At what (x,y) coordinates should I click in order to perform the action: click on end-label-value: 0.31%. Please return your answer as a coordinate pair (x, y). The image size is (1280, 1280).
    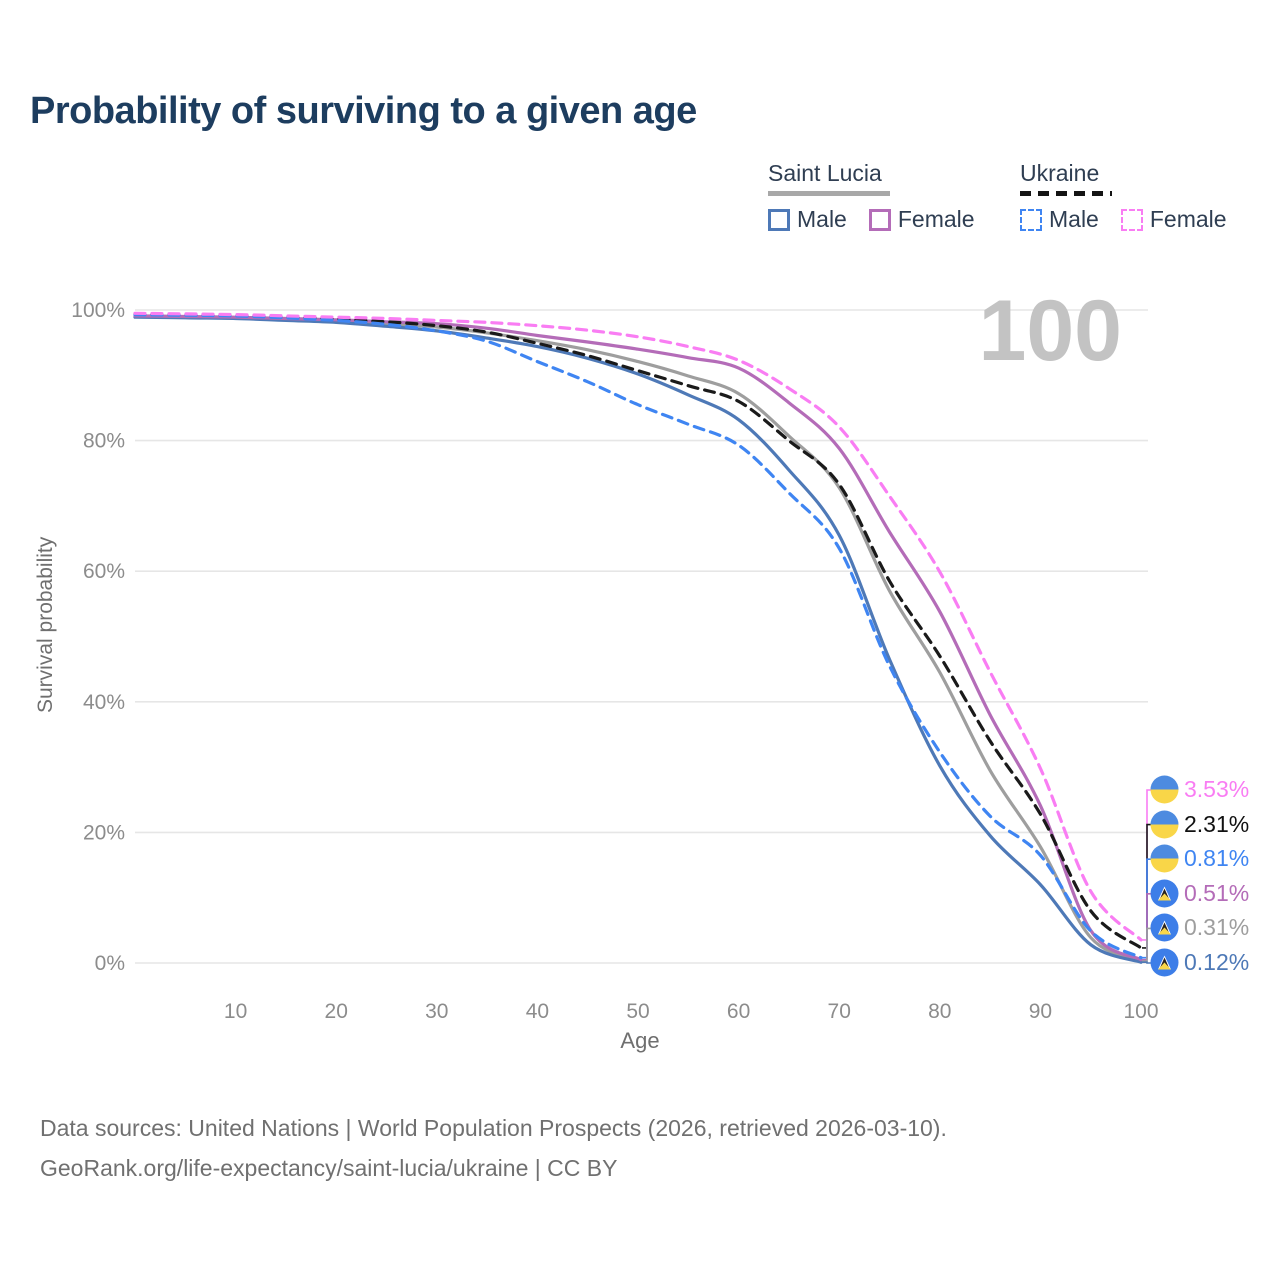
    Looking at the image, I should click on (1217, 927).